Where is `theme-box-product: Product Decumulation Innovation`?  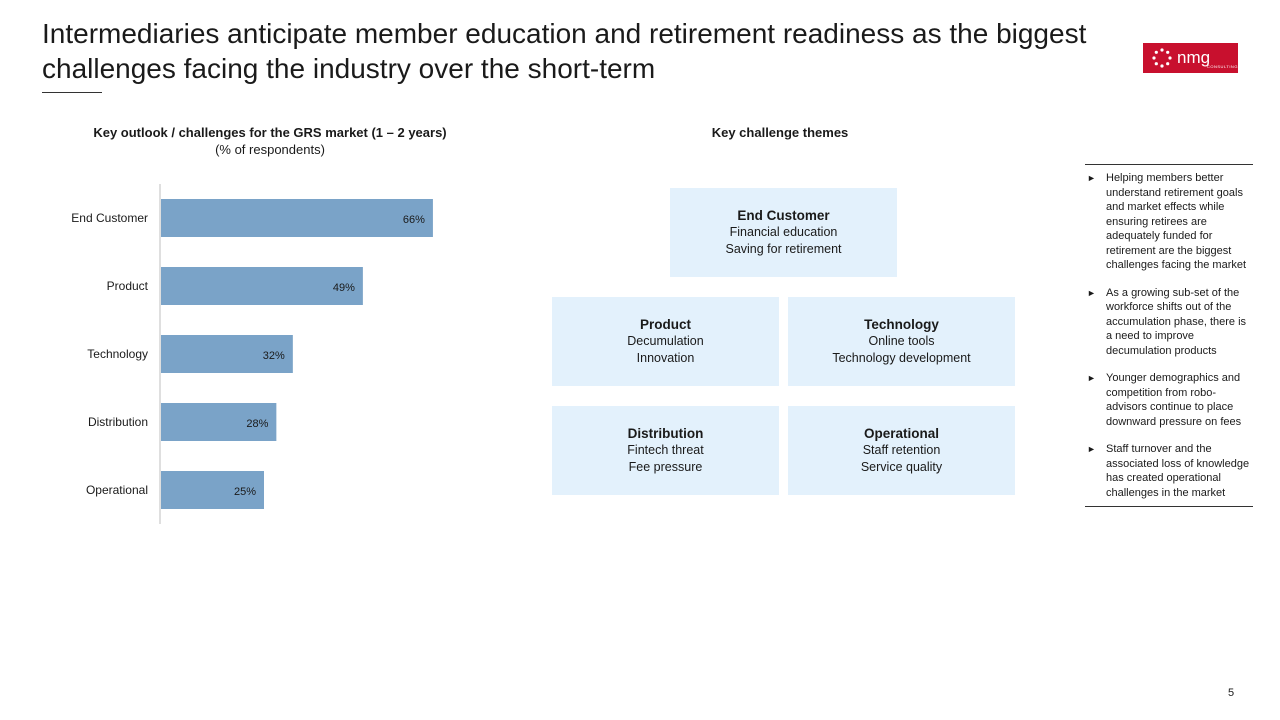
theme-box-product: Product Decumulation Innovation is located at coordinates (665, 341).